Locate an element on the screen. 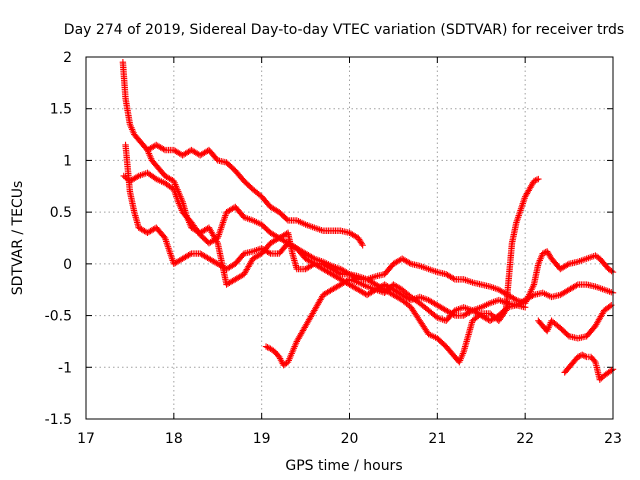 Image resolution: width=640 pixels, height=480 pixels. x-axis-title: GPS time / hours is located at coordinates (343, 466).